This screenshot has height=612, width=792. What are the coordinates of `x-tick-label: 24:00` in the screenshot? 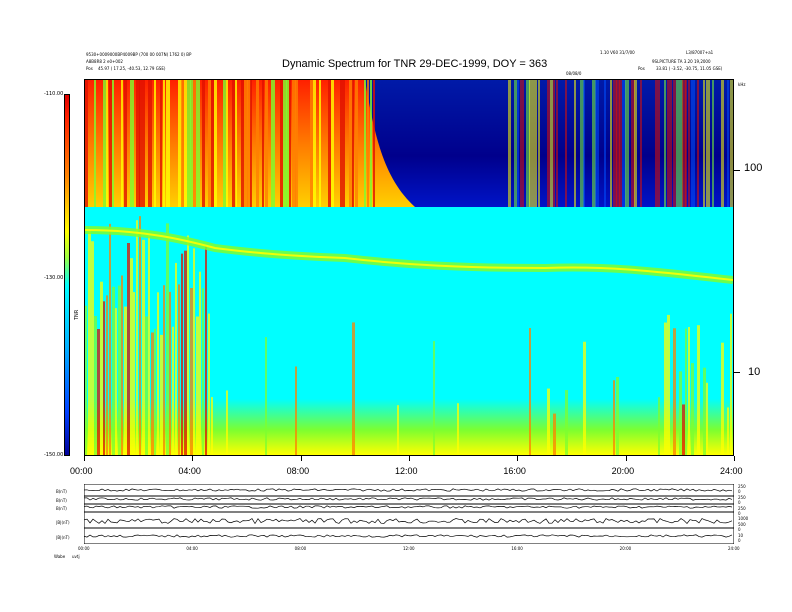 It's located at (731, 471).